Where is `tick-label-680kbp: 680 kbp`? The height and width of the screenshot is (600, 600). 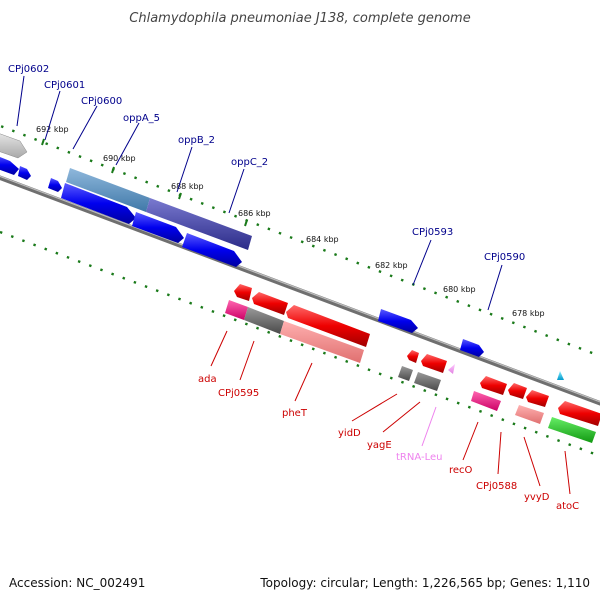
tick-label-680kbp: 680 kbp is located at coordinates (459, 289).